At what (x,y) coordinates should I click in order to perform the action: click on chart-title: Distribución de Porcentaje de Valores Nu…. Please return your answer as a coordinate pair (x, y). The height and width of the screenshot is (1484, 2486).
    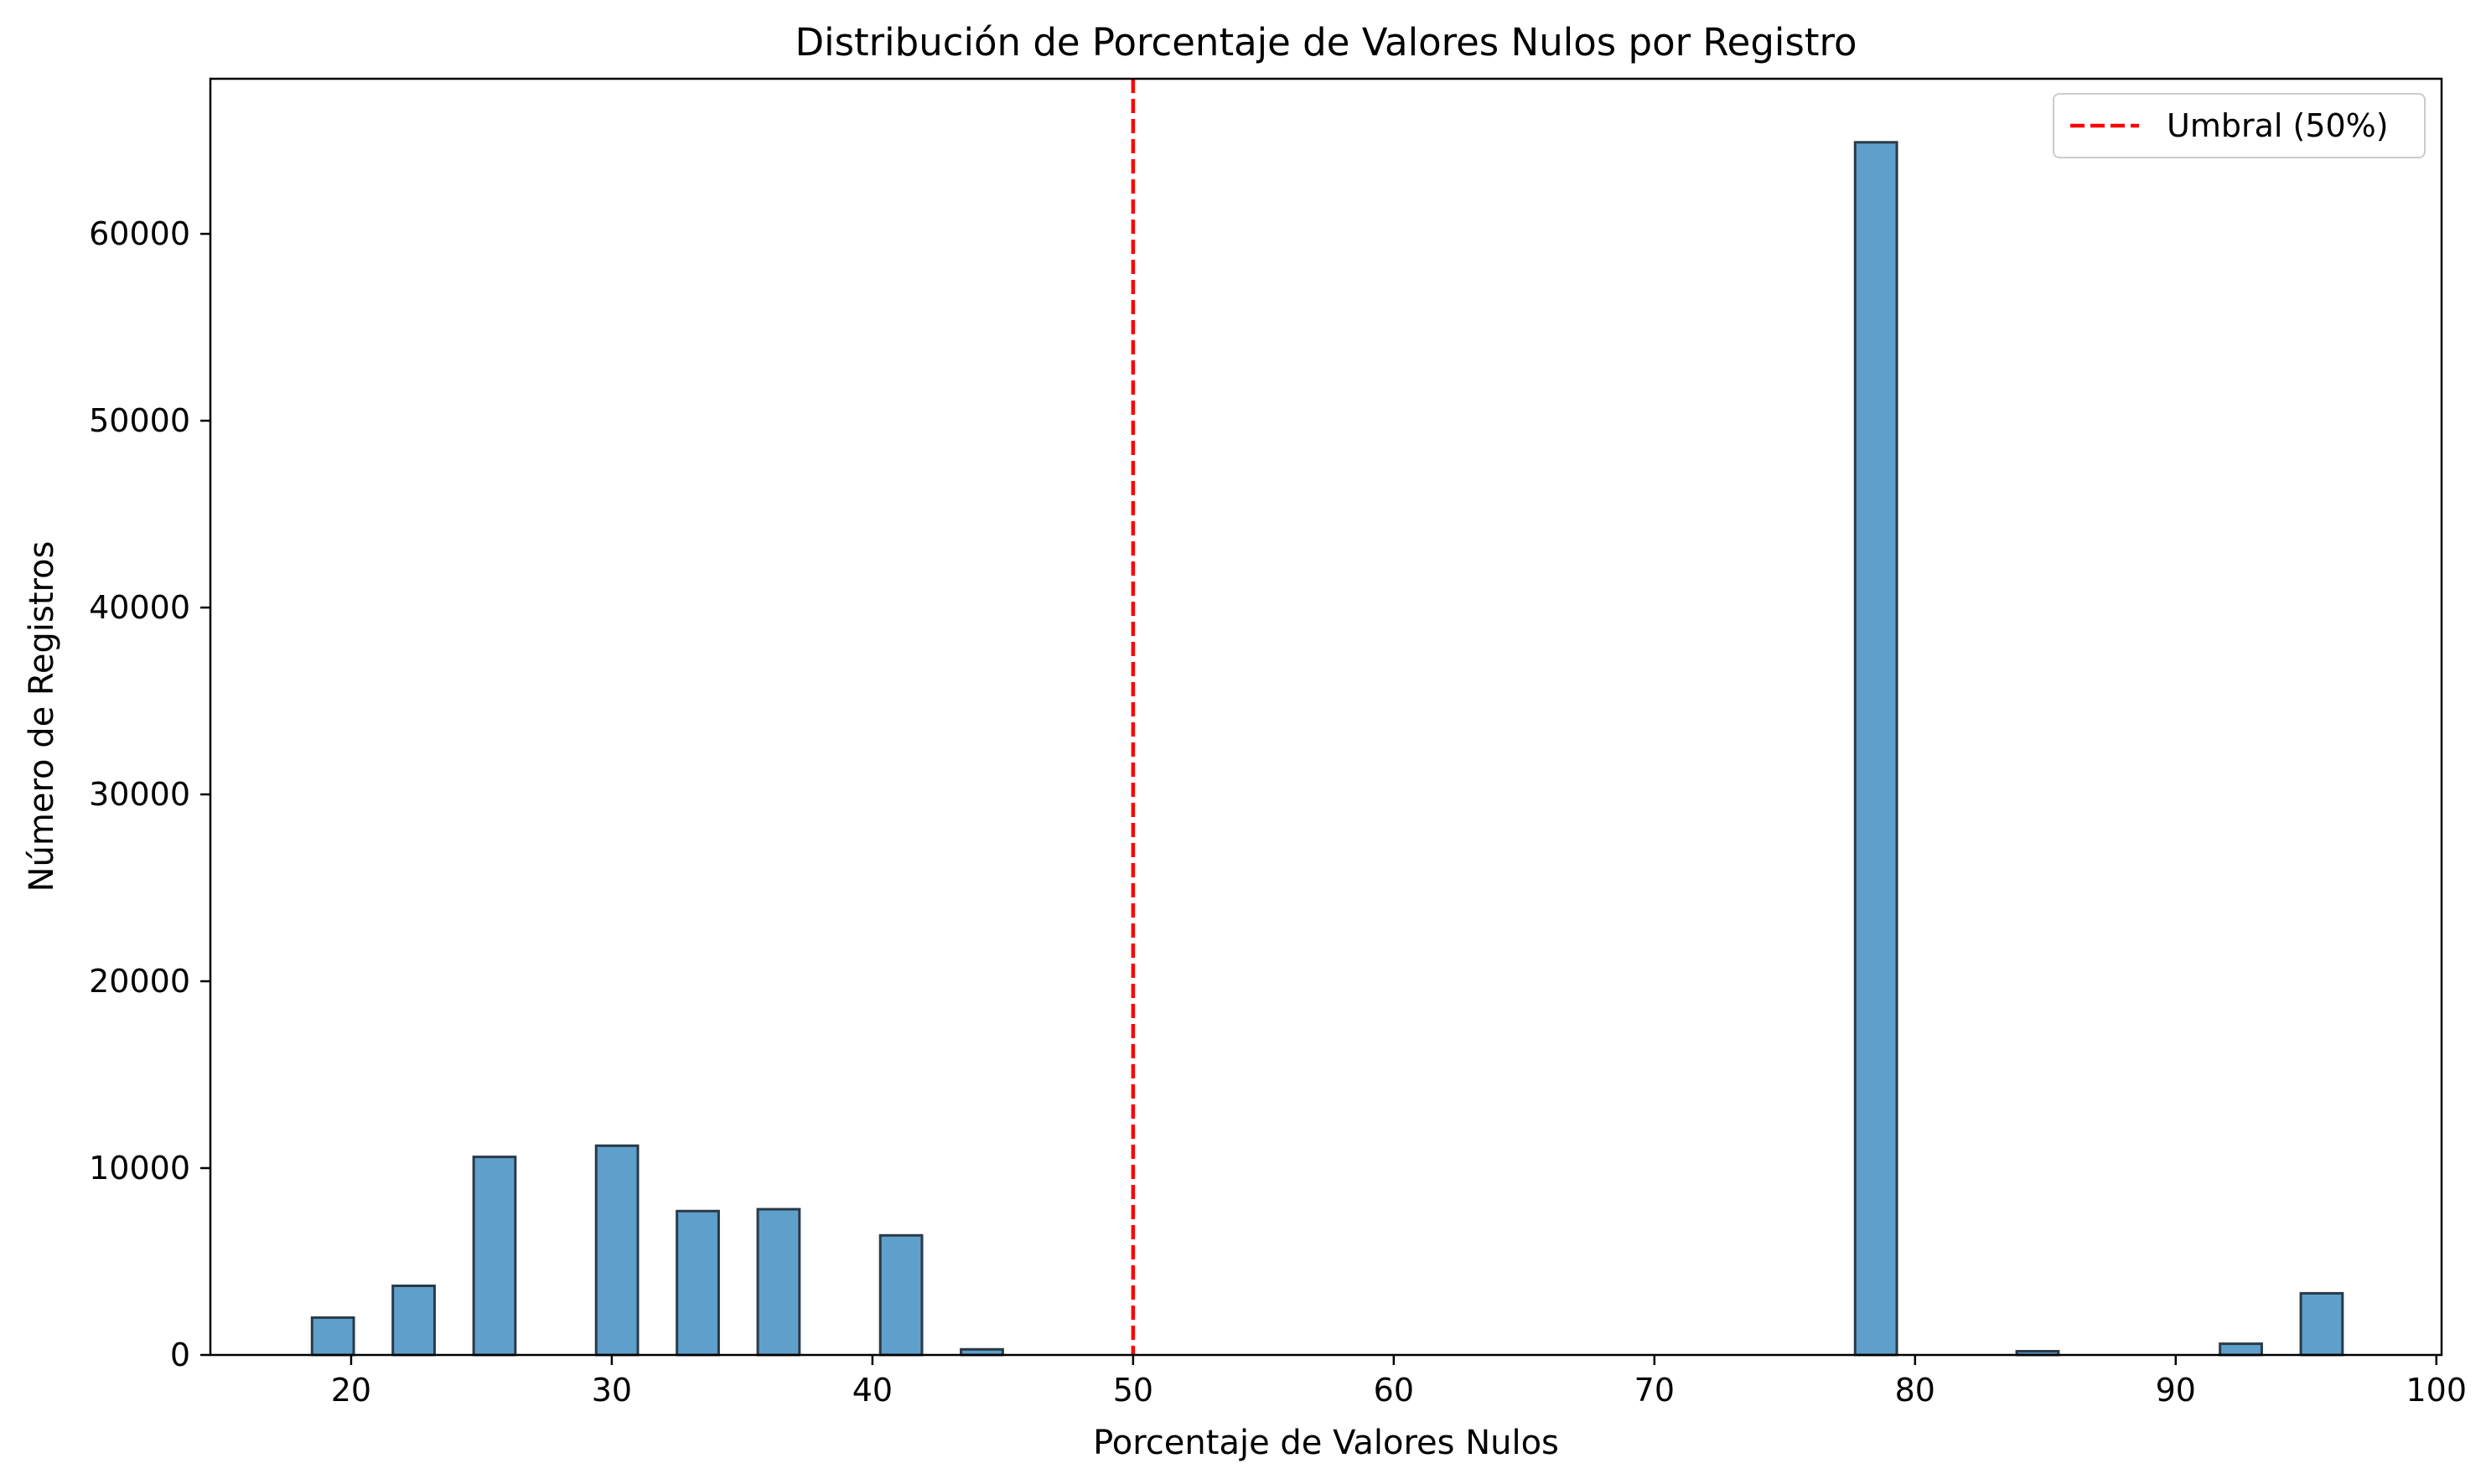
    Looking at the image, I should click on (1326, 43).